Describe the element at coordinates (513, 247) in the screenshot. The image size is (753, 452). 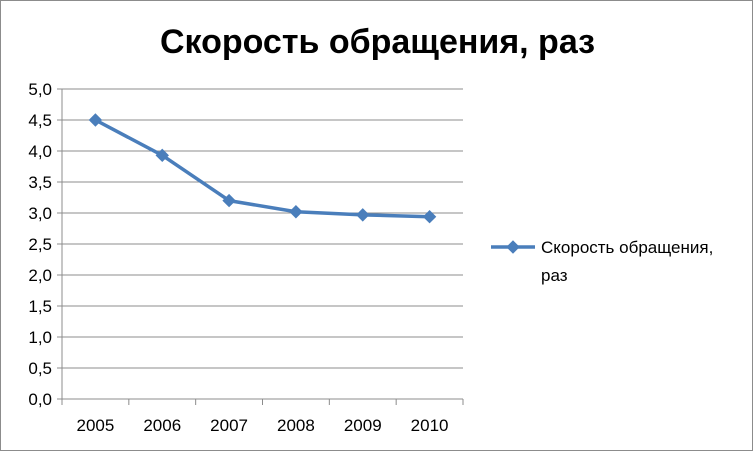
I see `legend-marker` at that location.